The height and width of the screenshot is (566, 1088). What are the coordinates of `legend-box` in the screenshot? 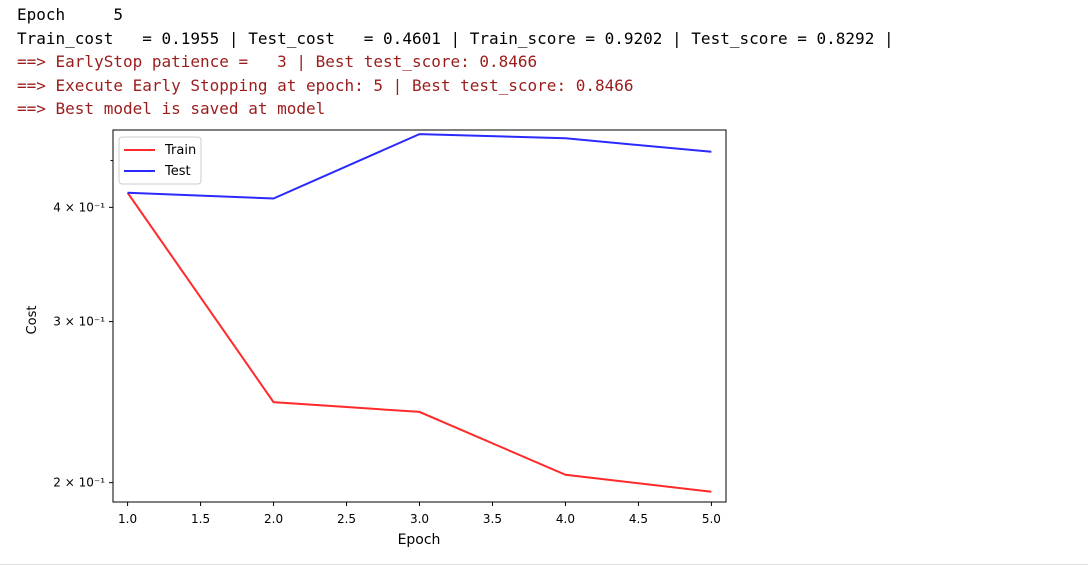 It's located at (160, 160).